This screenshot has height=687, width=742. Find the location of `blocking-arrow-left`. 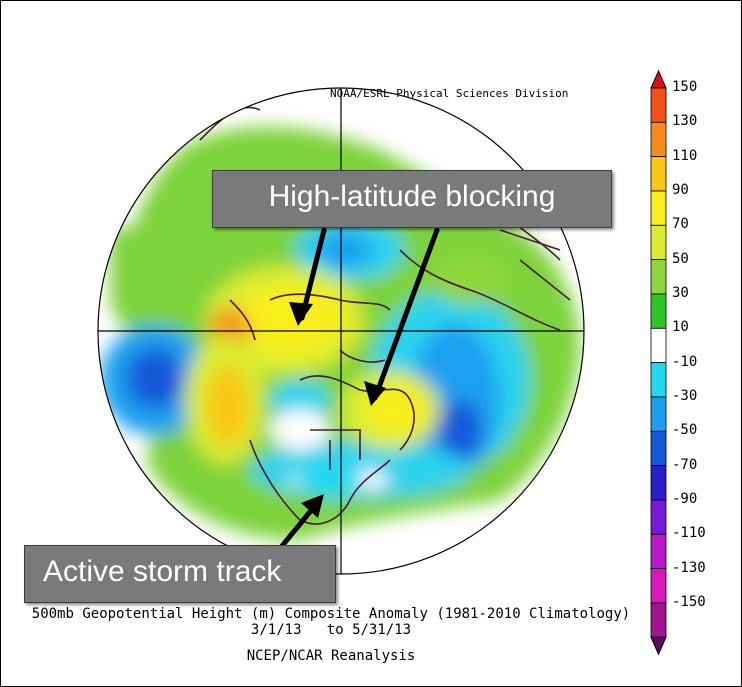

blocking-arrow-left is located at coordinates (313, 274).